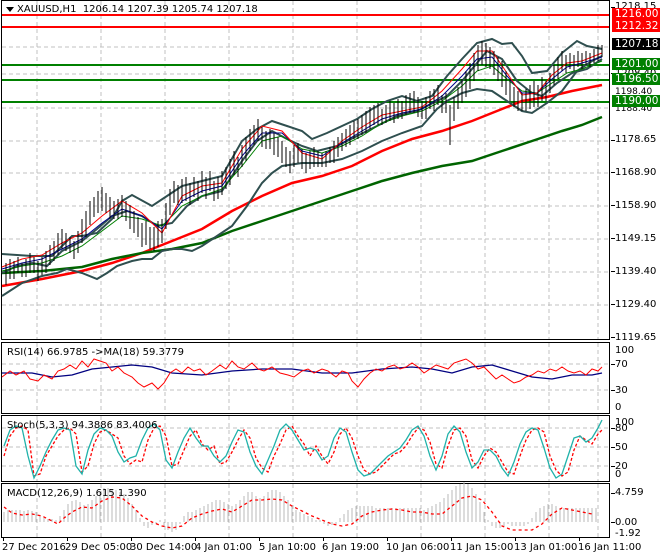  Describe the element at coordinates (635, 378) in the screenshot. I see `rsi-axis: 100 70 30 0` at that location.